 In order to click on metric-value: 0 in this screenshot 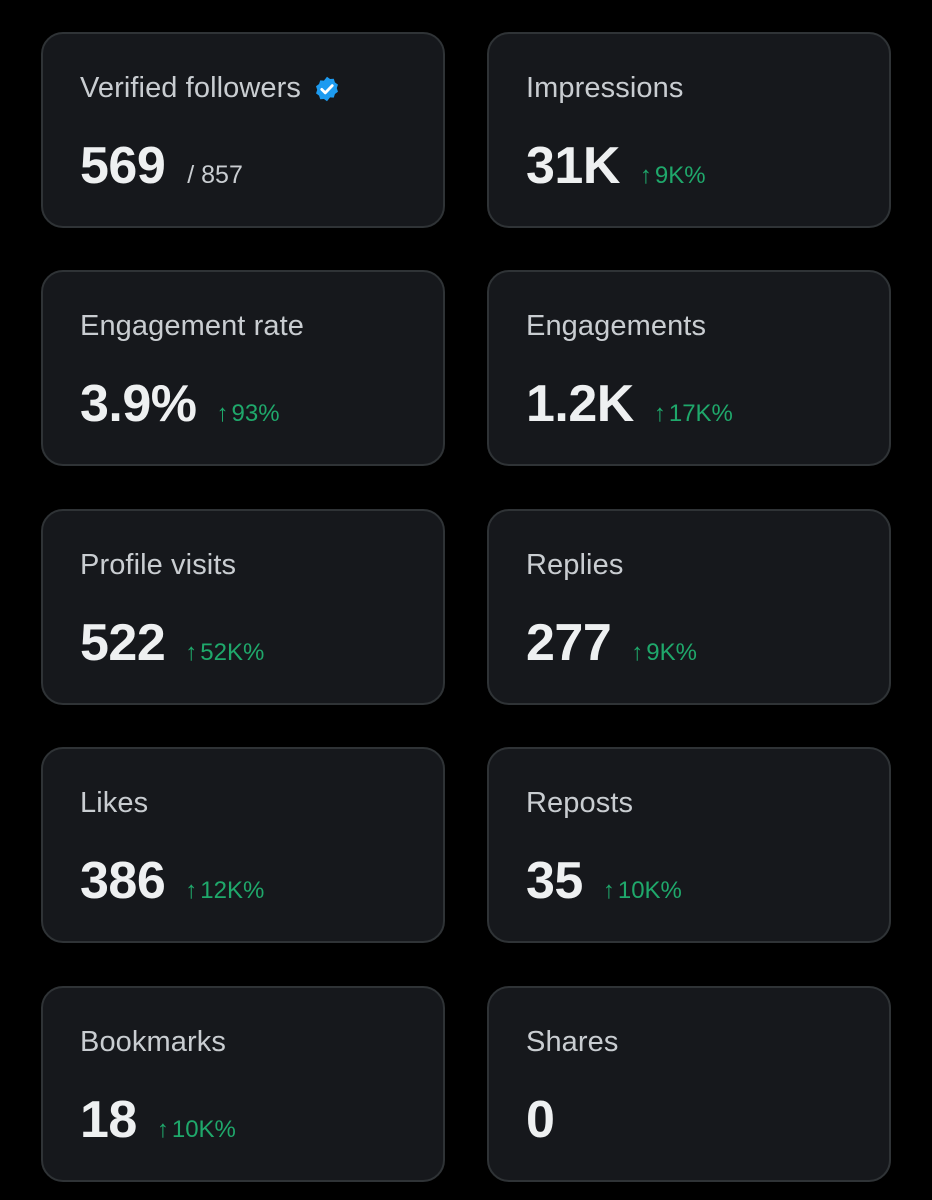, I will do `click(540, 1120)`.